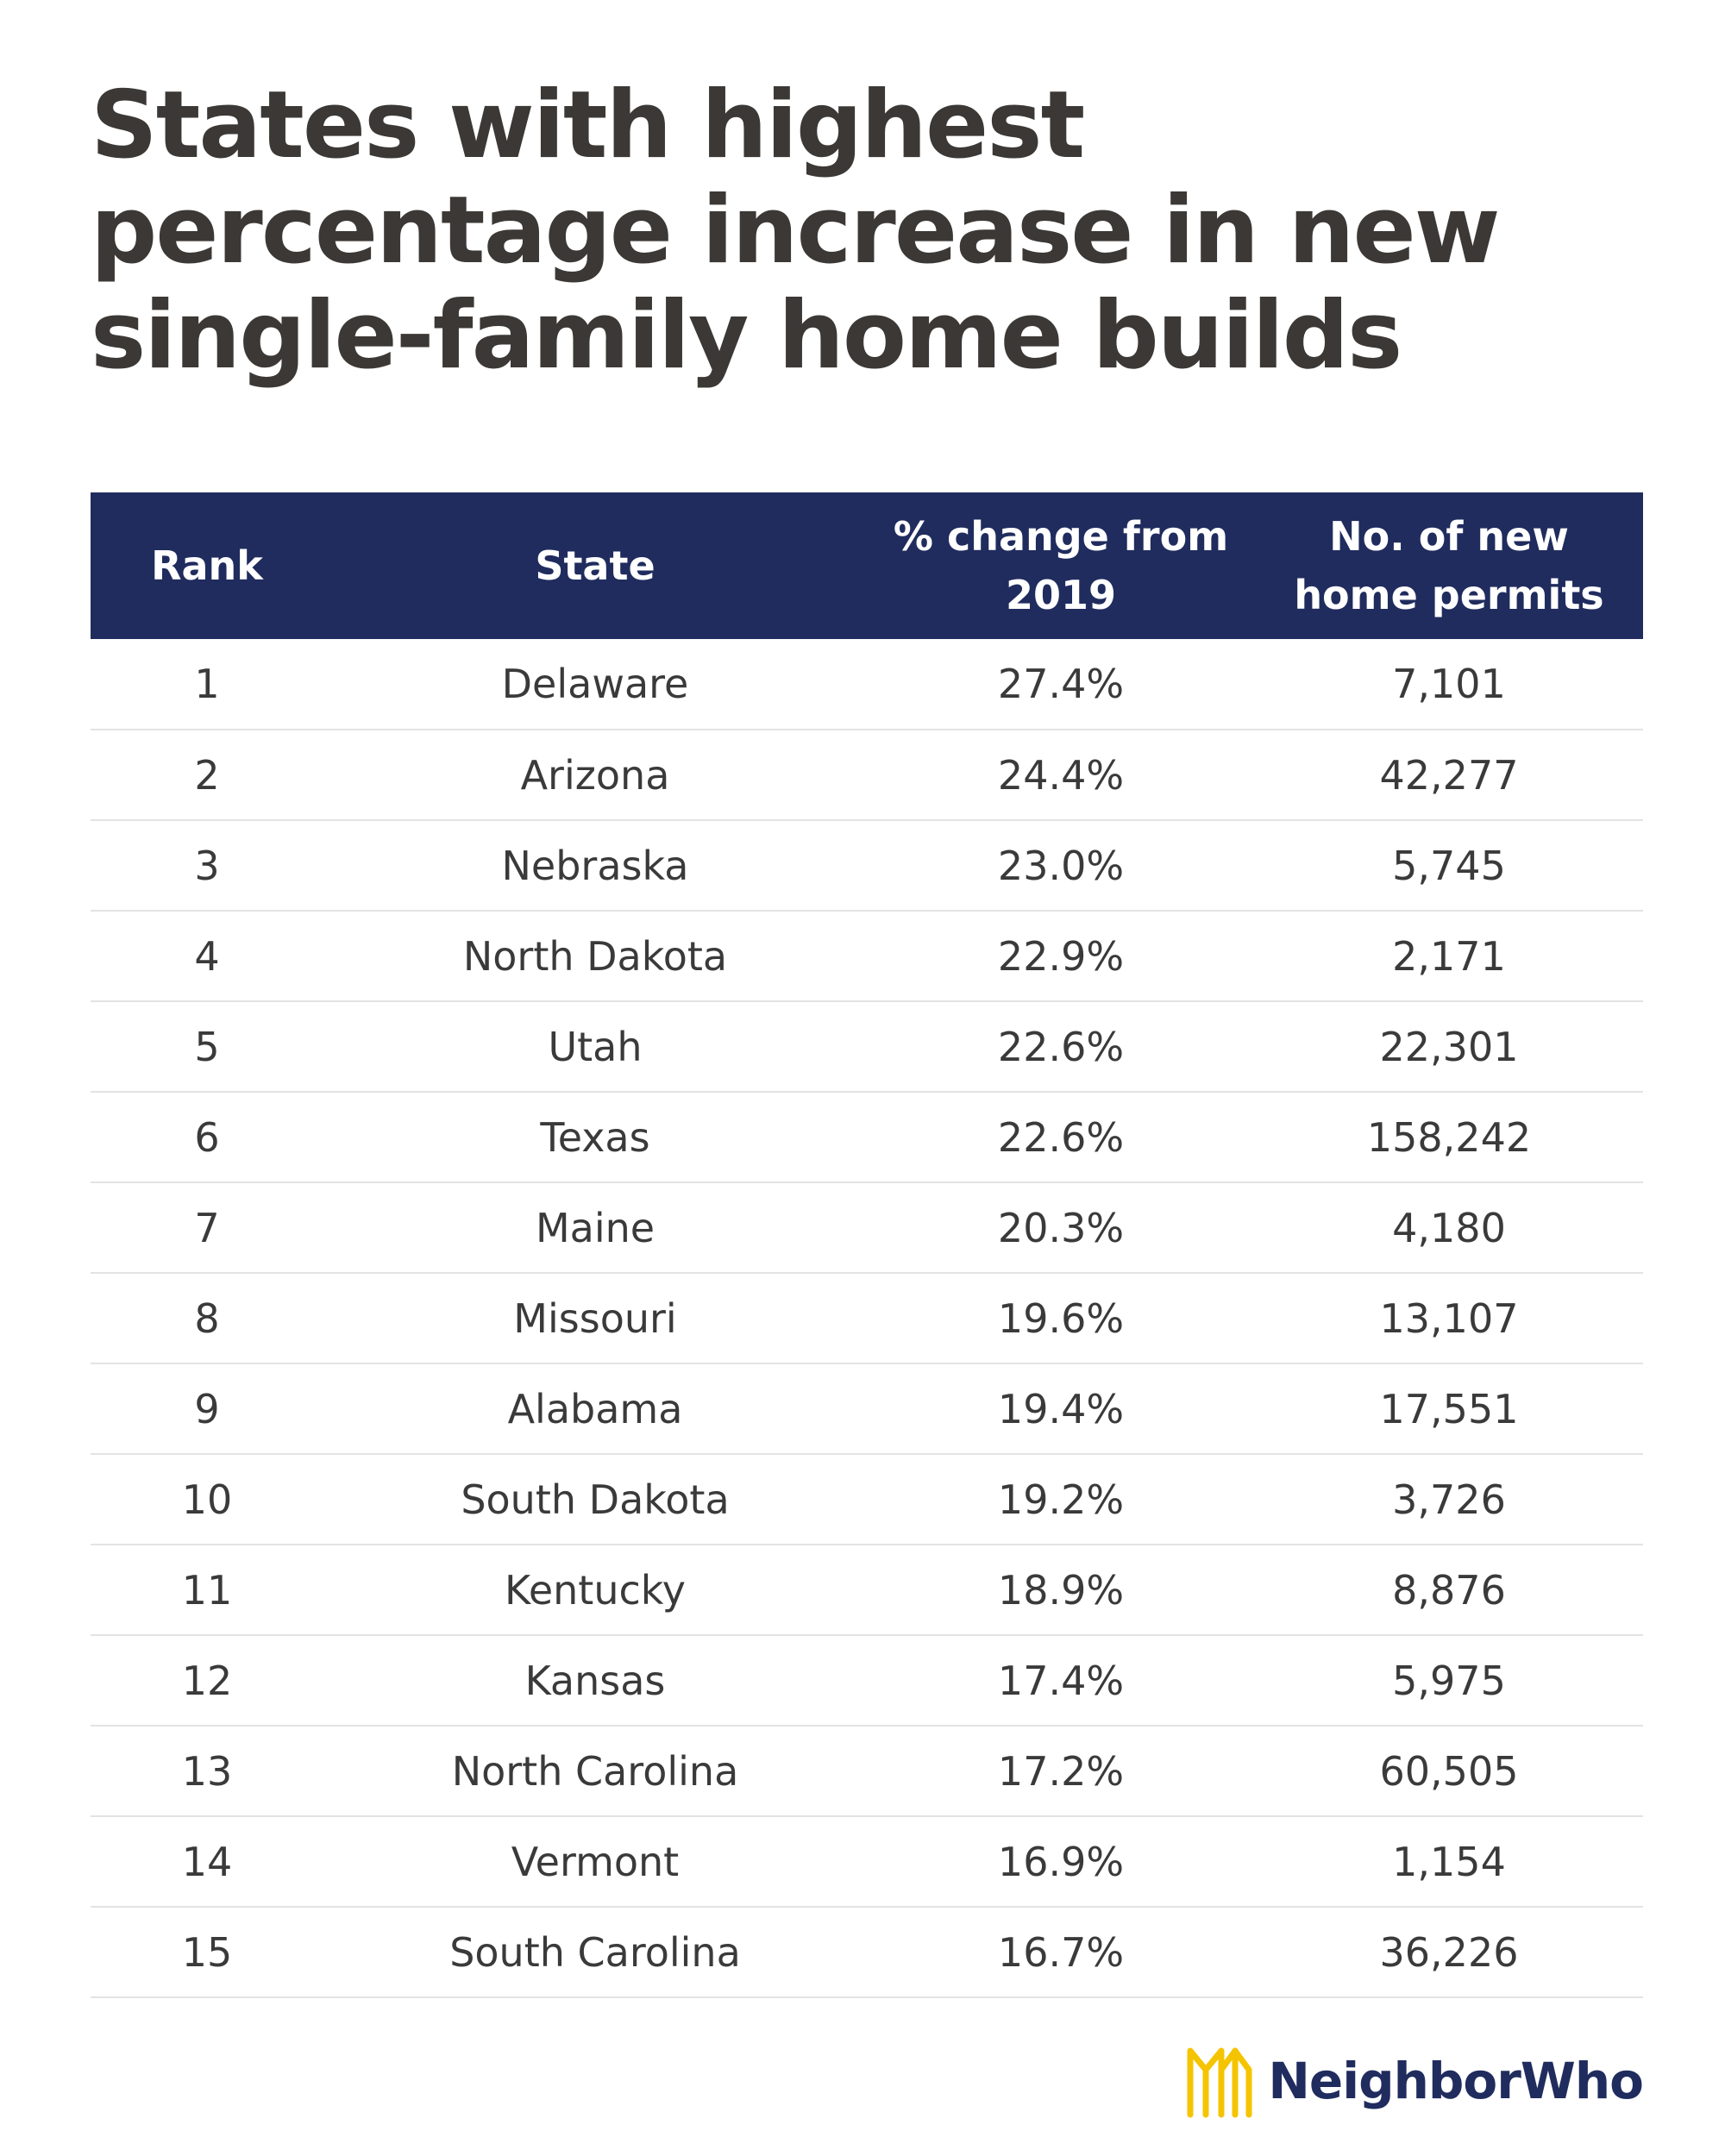 The width and height of the screenshot is (1725, 2156). I want to click on cell-pct-change: 16.7%, so click(1061, 1952).